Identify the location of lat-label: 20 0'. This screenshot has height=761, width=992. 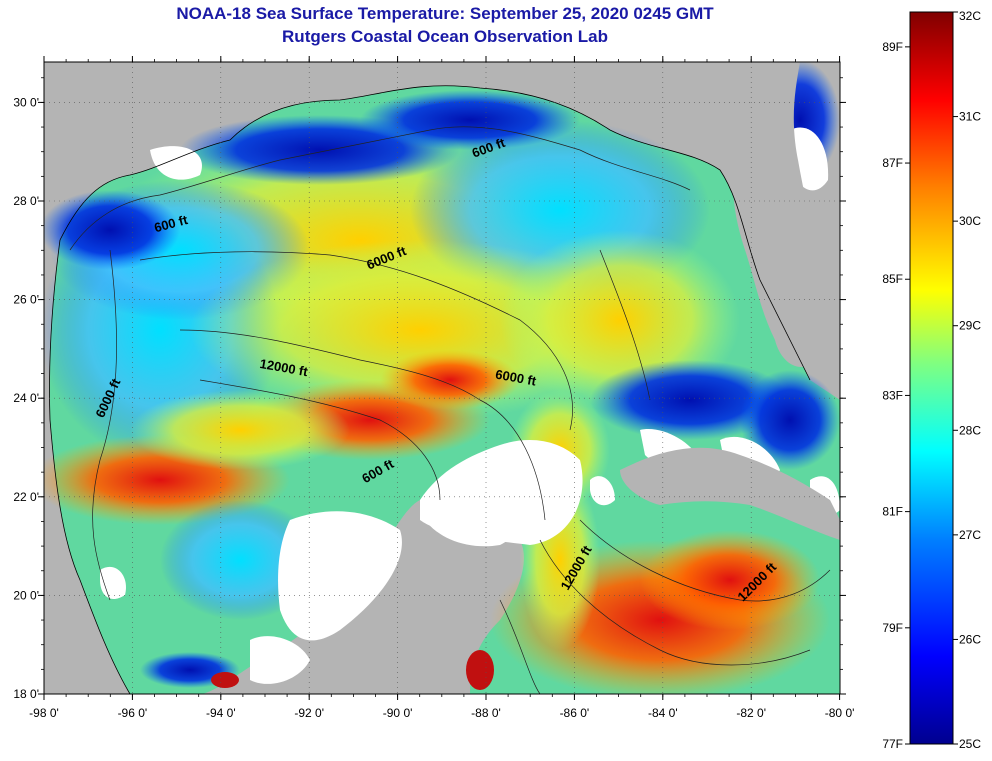
(26, 595).